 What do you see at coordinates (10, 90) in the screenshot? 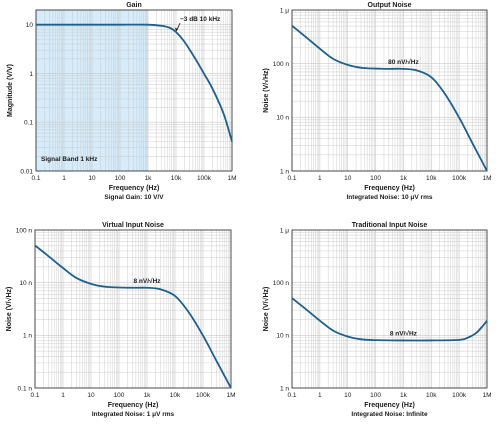
I see `y-axis-label: Magnitude (V/V)` at bounding box center [10, 90].